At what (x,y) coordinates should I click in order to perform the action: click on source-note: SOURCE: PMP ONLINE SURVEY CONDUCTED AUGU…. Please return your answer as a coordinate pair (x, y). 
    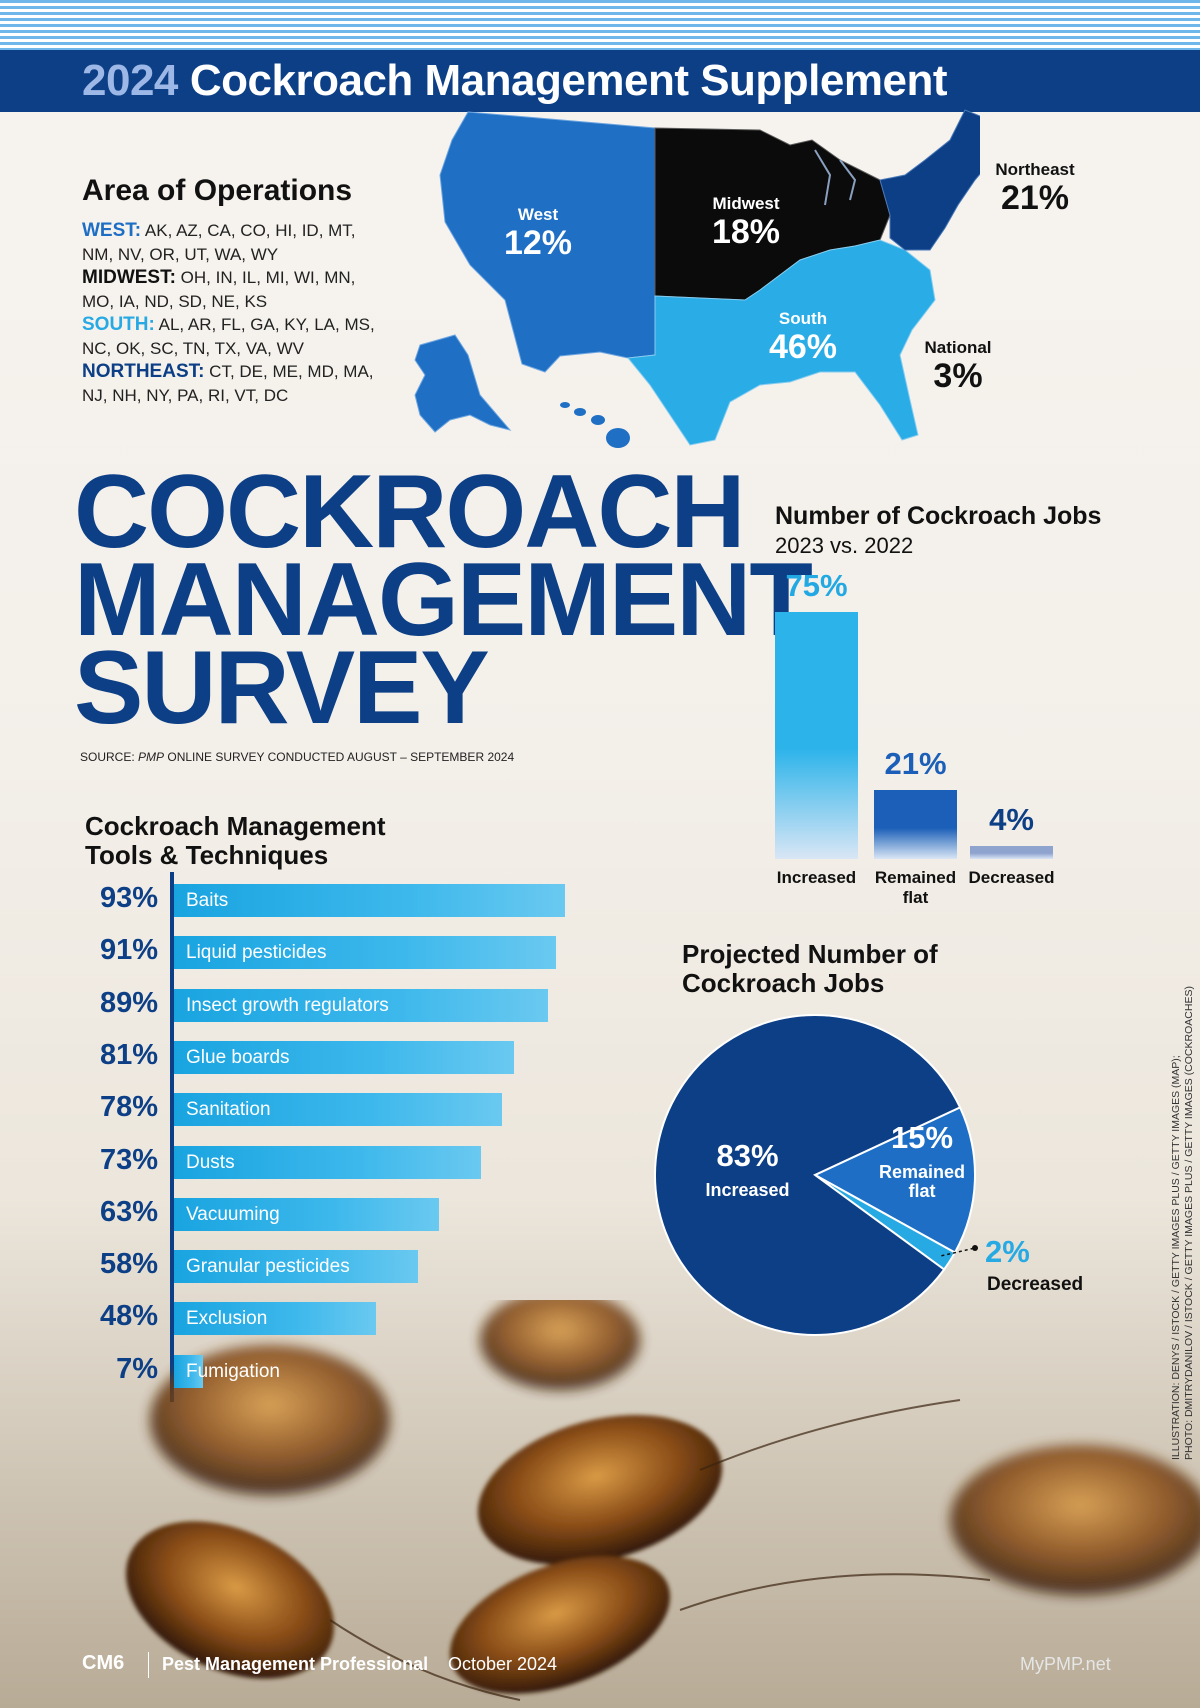
    Looking at the image, I should click on (297, 757).